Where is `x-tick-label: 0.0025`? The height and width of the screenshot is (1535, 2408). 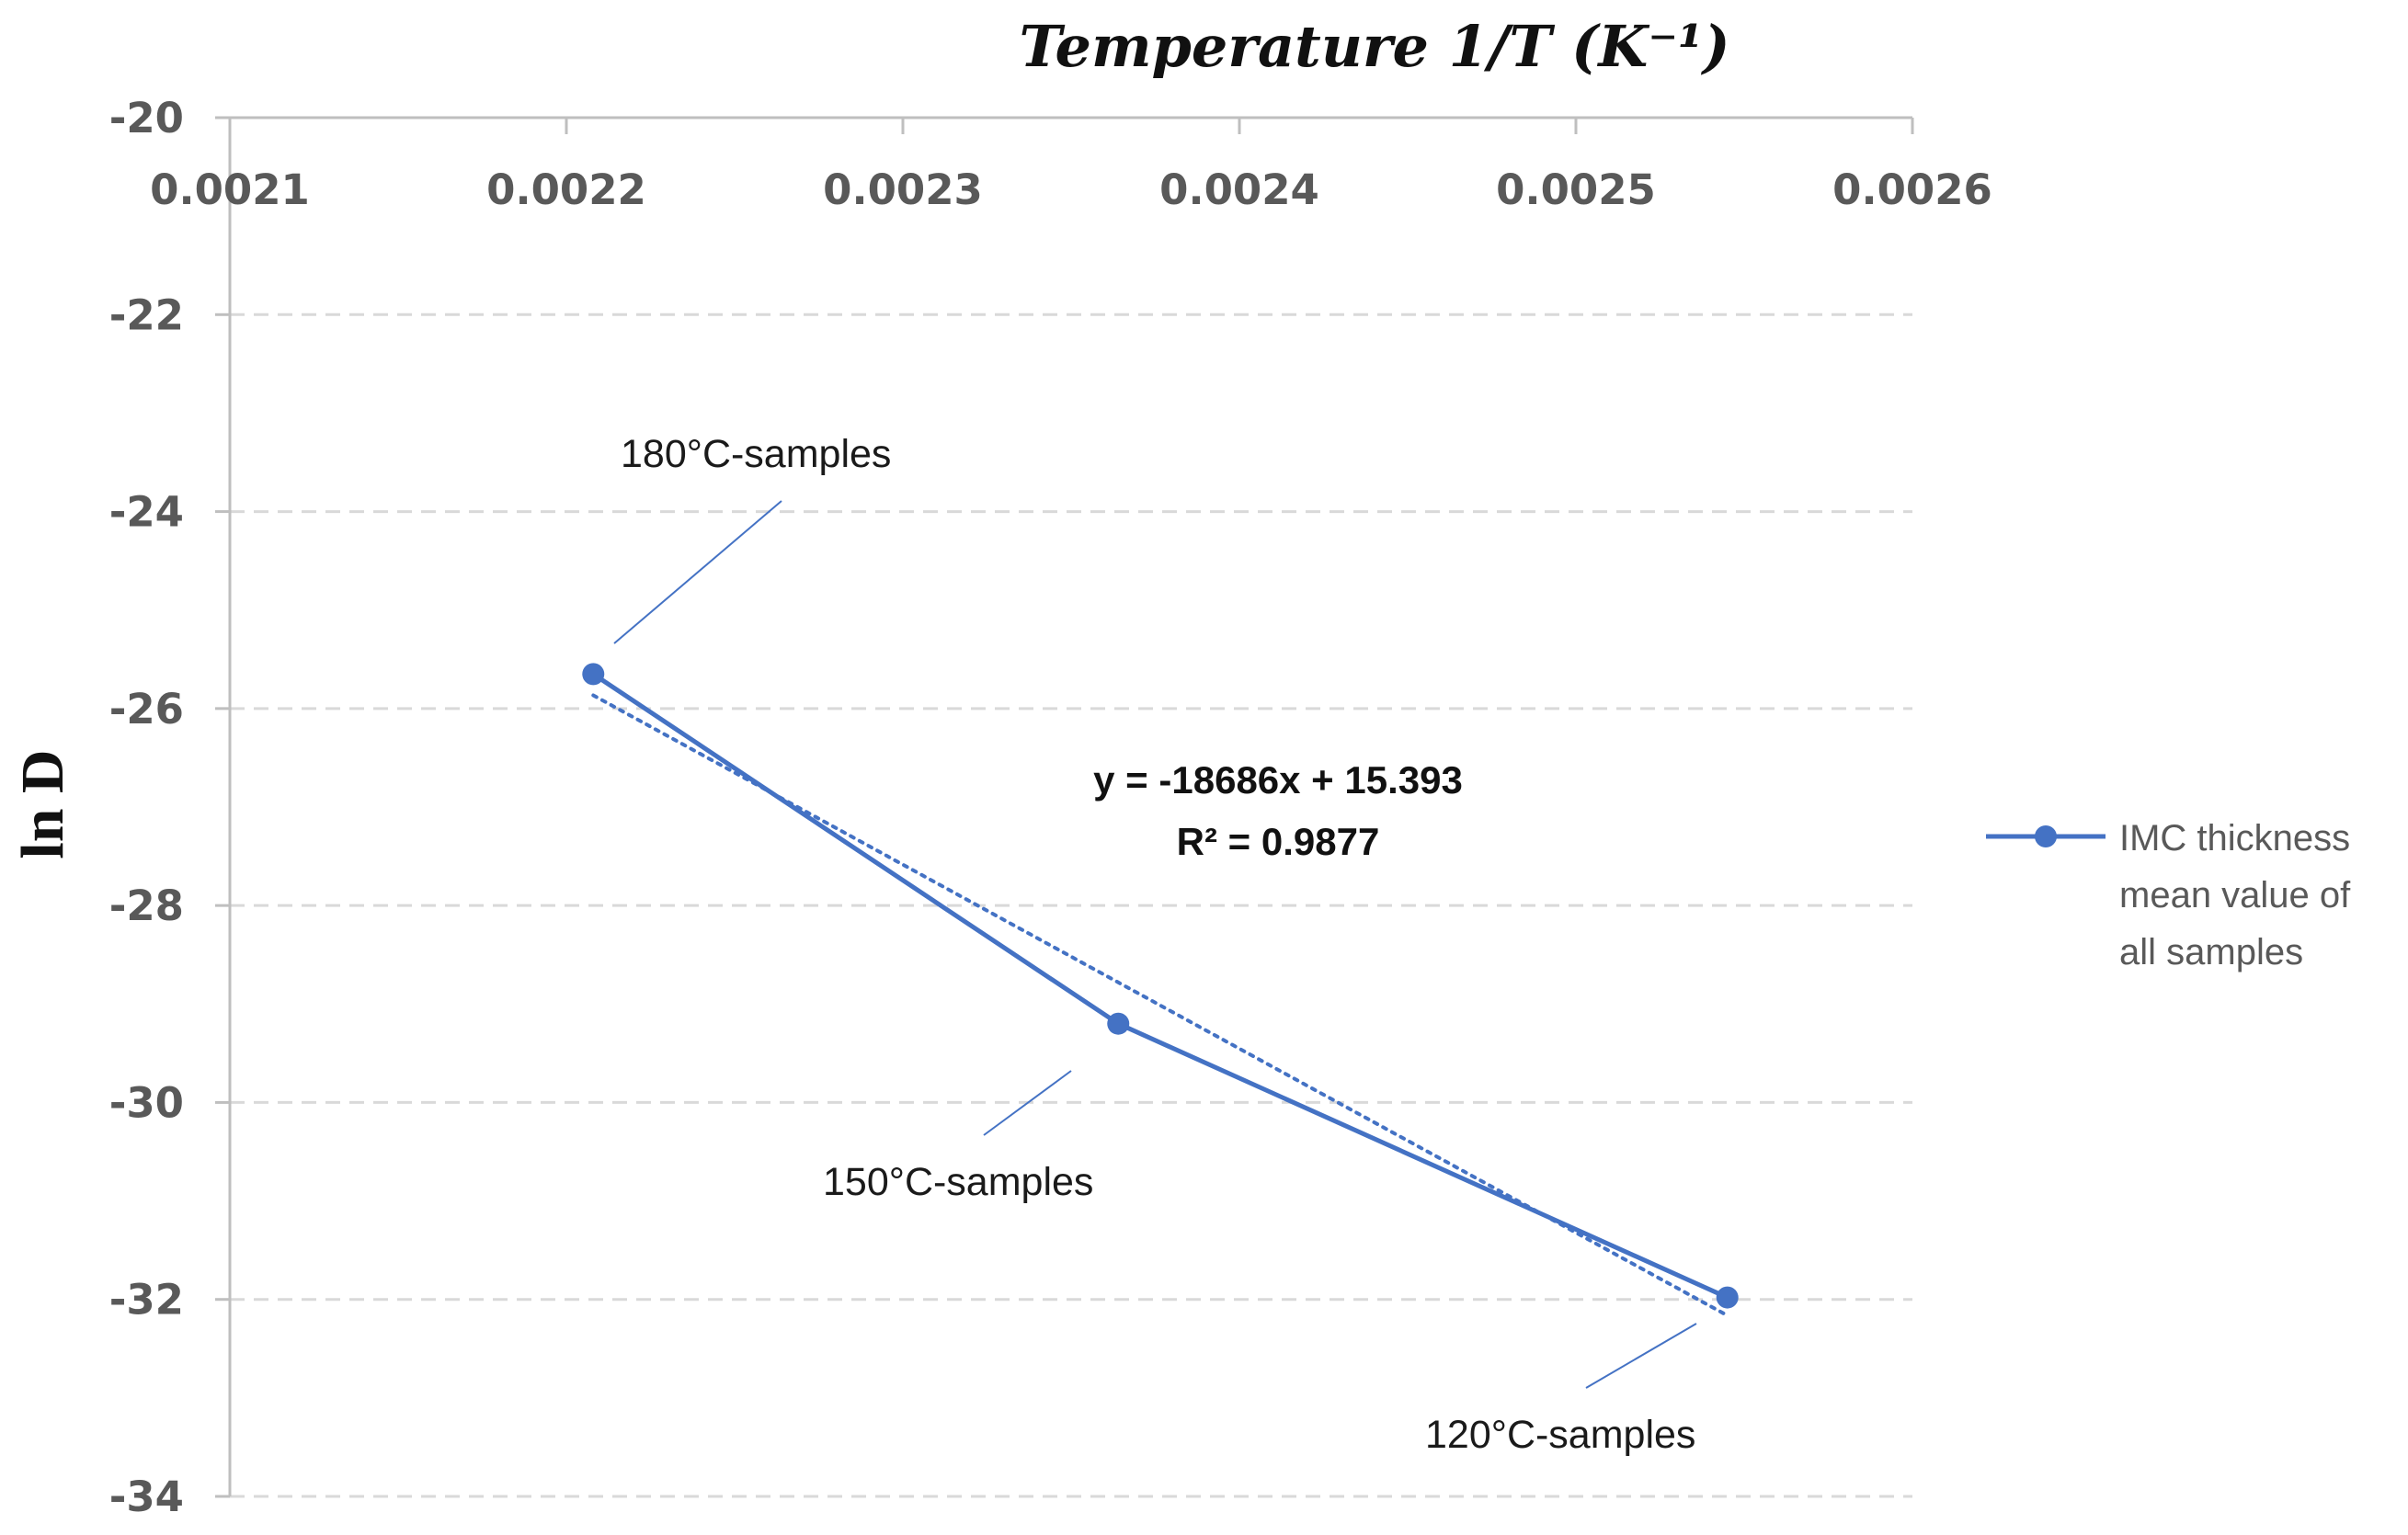
x-tick-label: 0.0025 is located at coordinates (1576, 189).